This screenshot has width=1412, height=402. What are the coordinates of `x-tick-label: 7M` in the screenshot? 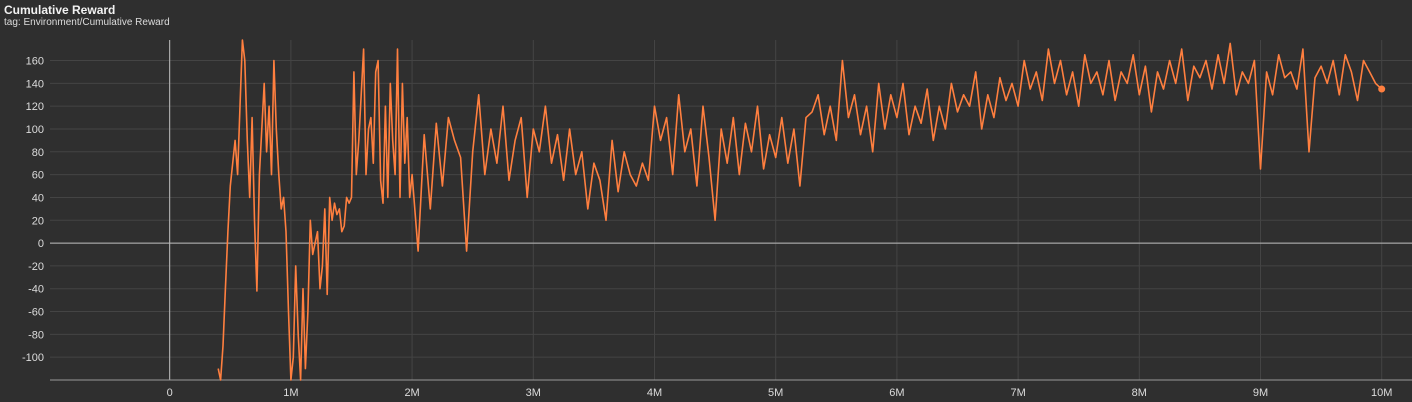 It's located at (1017, 393).